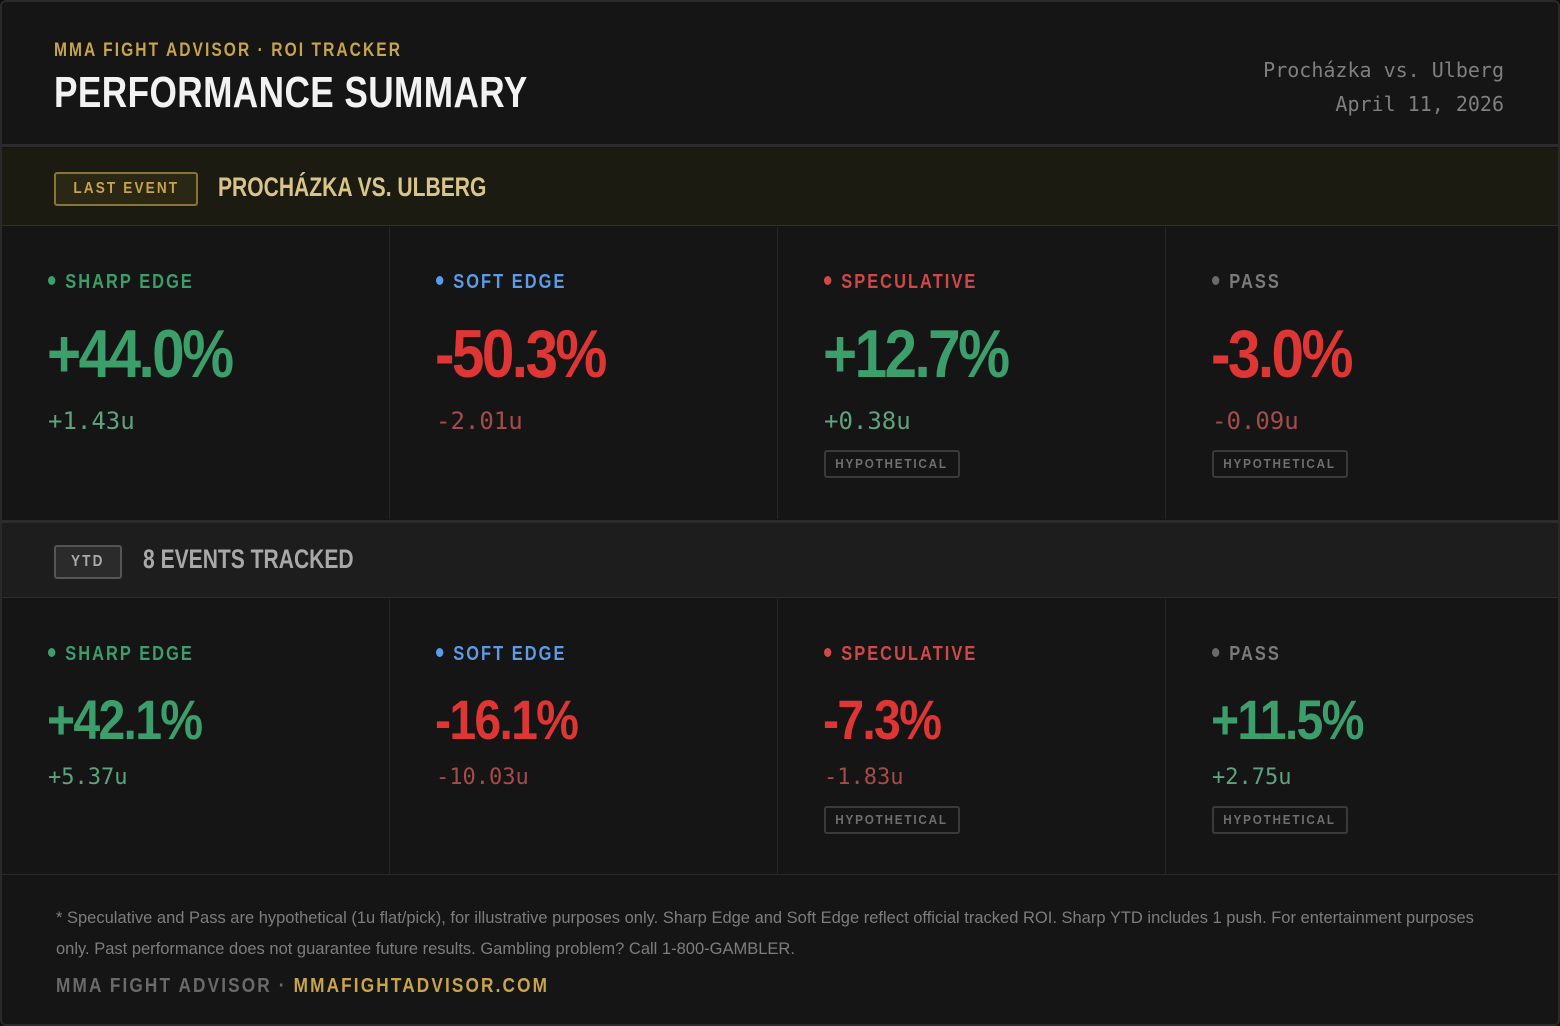  I want to click on ytd-bar: YTD 8 EVENTS TRACKED, so click(780, 559).